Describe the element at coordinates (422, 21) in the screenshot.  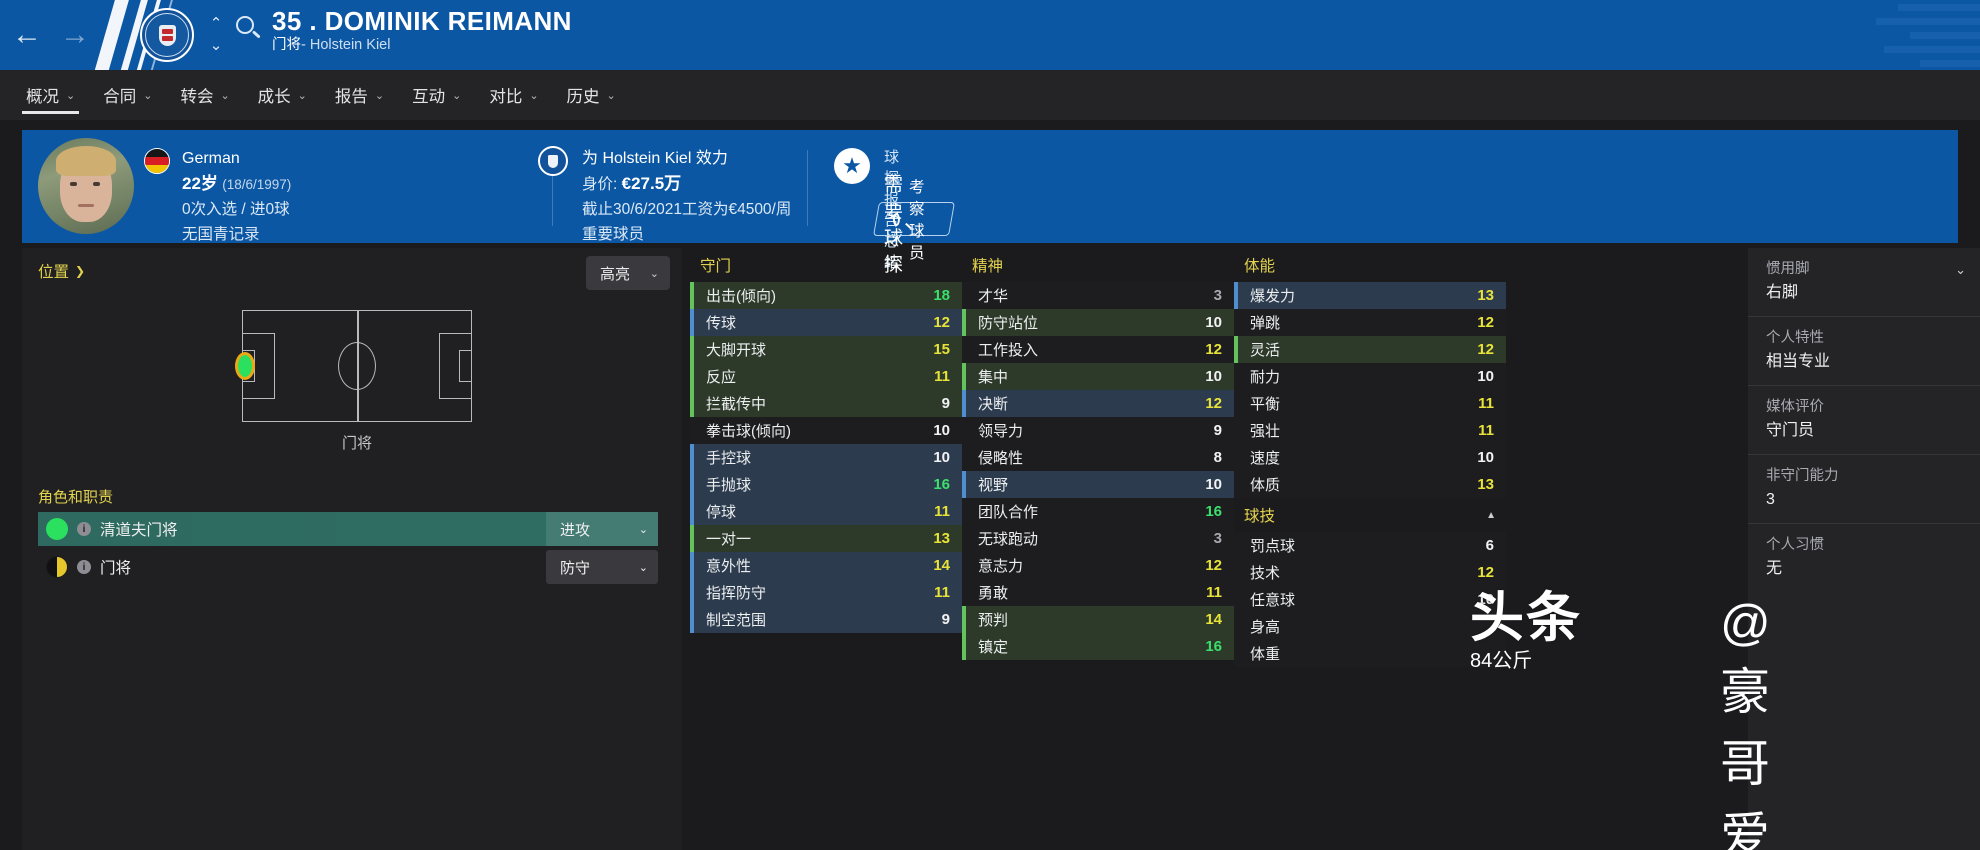
I see `page-title: 35 . DOMINIK REIMANN` at that location.